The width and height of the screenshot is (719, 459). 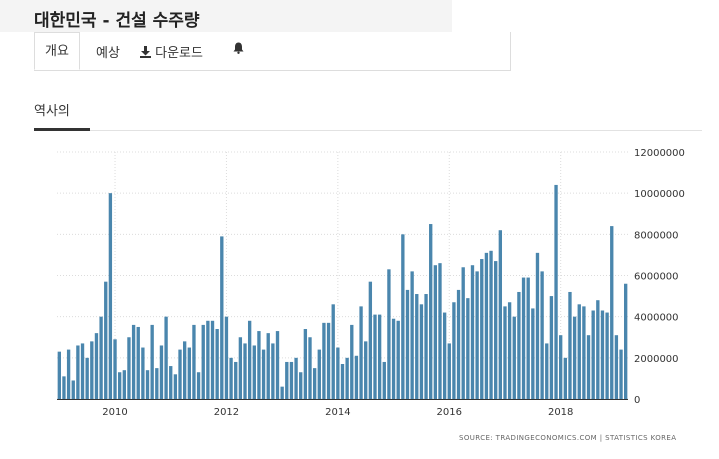 I want to click on subtab-divider, so click(x=396, y=130).